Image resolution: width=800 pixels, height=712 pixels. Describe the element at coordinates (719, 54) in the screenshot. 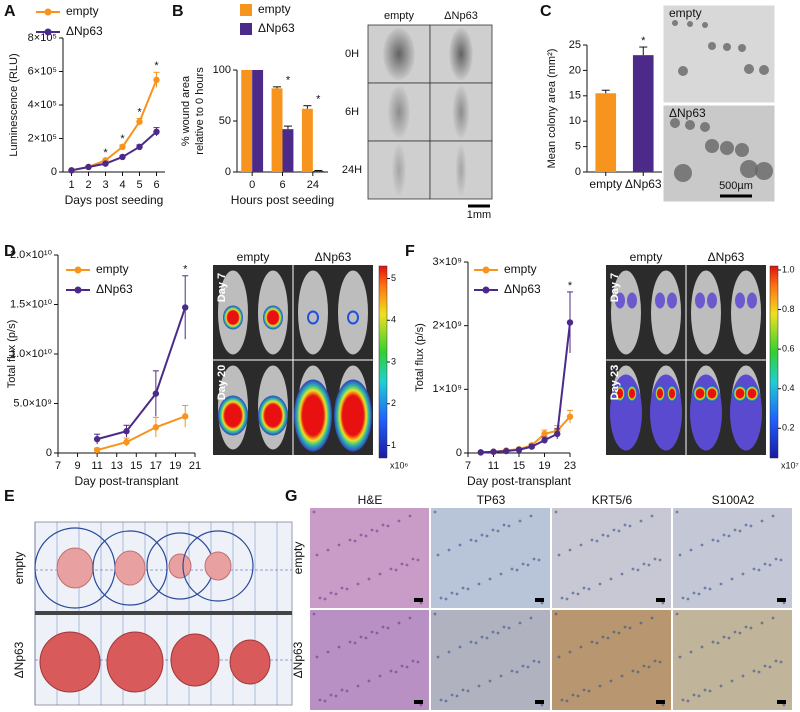

I see `colony-image` at that location.